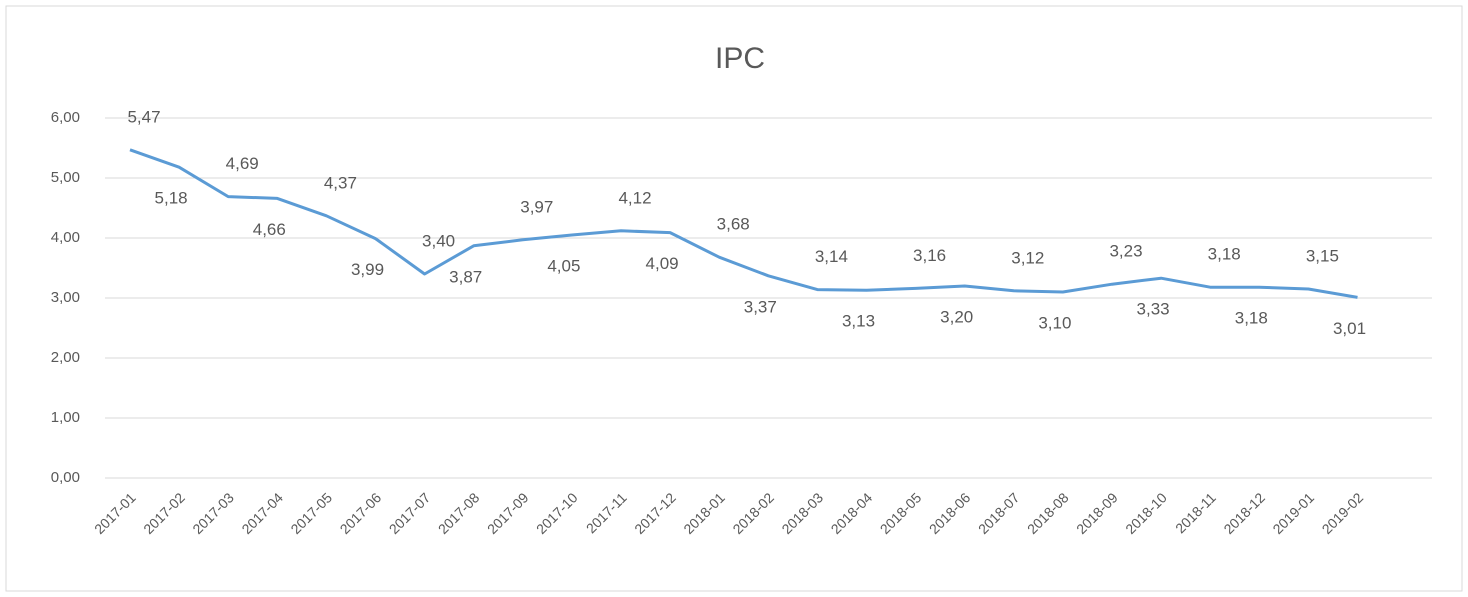 The height and width of the screenshot is (597, 1468). Describe the element at coordinates (242, 163) in the screenshot. I see `data-label: 4,69` at that location.